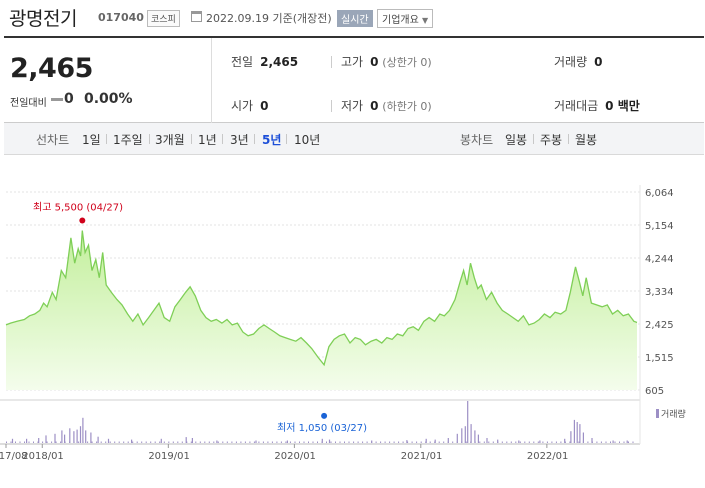 This screenshot has width=705, height=488. Describe the element at coordinates (239, 140) in the screenshot. I see `tab-3y: 3년` at that location.